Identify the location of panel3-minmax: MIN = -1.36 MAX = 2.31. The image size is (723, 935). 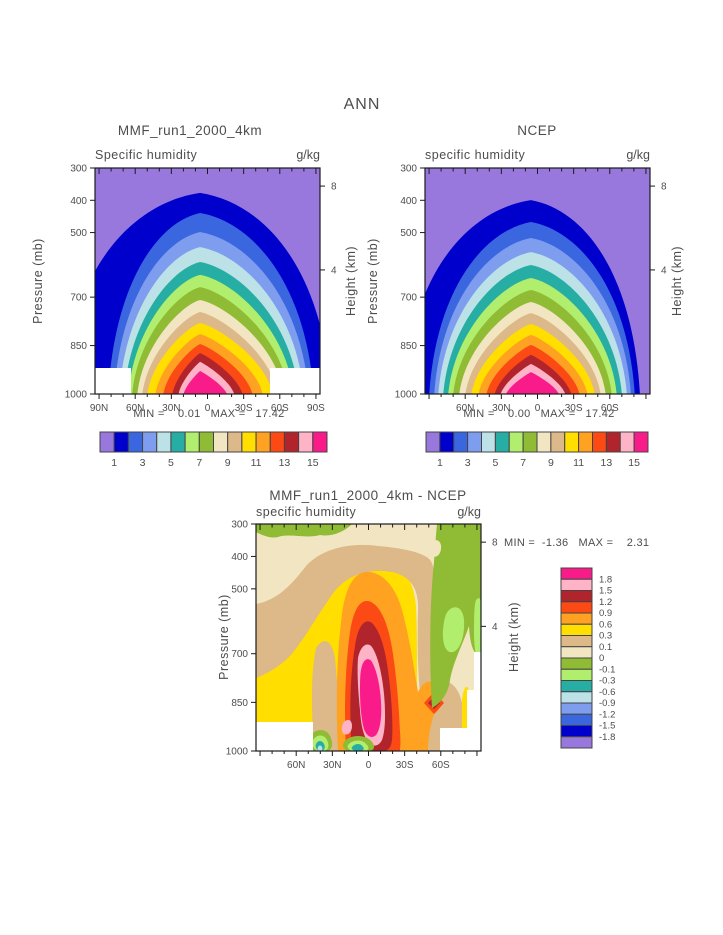
(577, 543).